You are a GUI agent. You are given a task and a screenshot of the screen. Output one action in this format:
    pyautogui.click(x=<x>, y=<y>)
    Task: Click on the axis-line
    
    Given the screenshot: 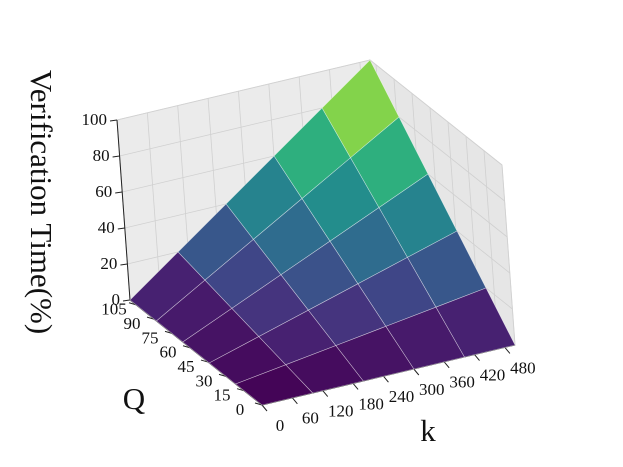 What is the action you would take?
    pyautogui.click(x=123, y=210)
    